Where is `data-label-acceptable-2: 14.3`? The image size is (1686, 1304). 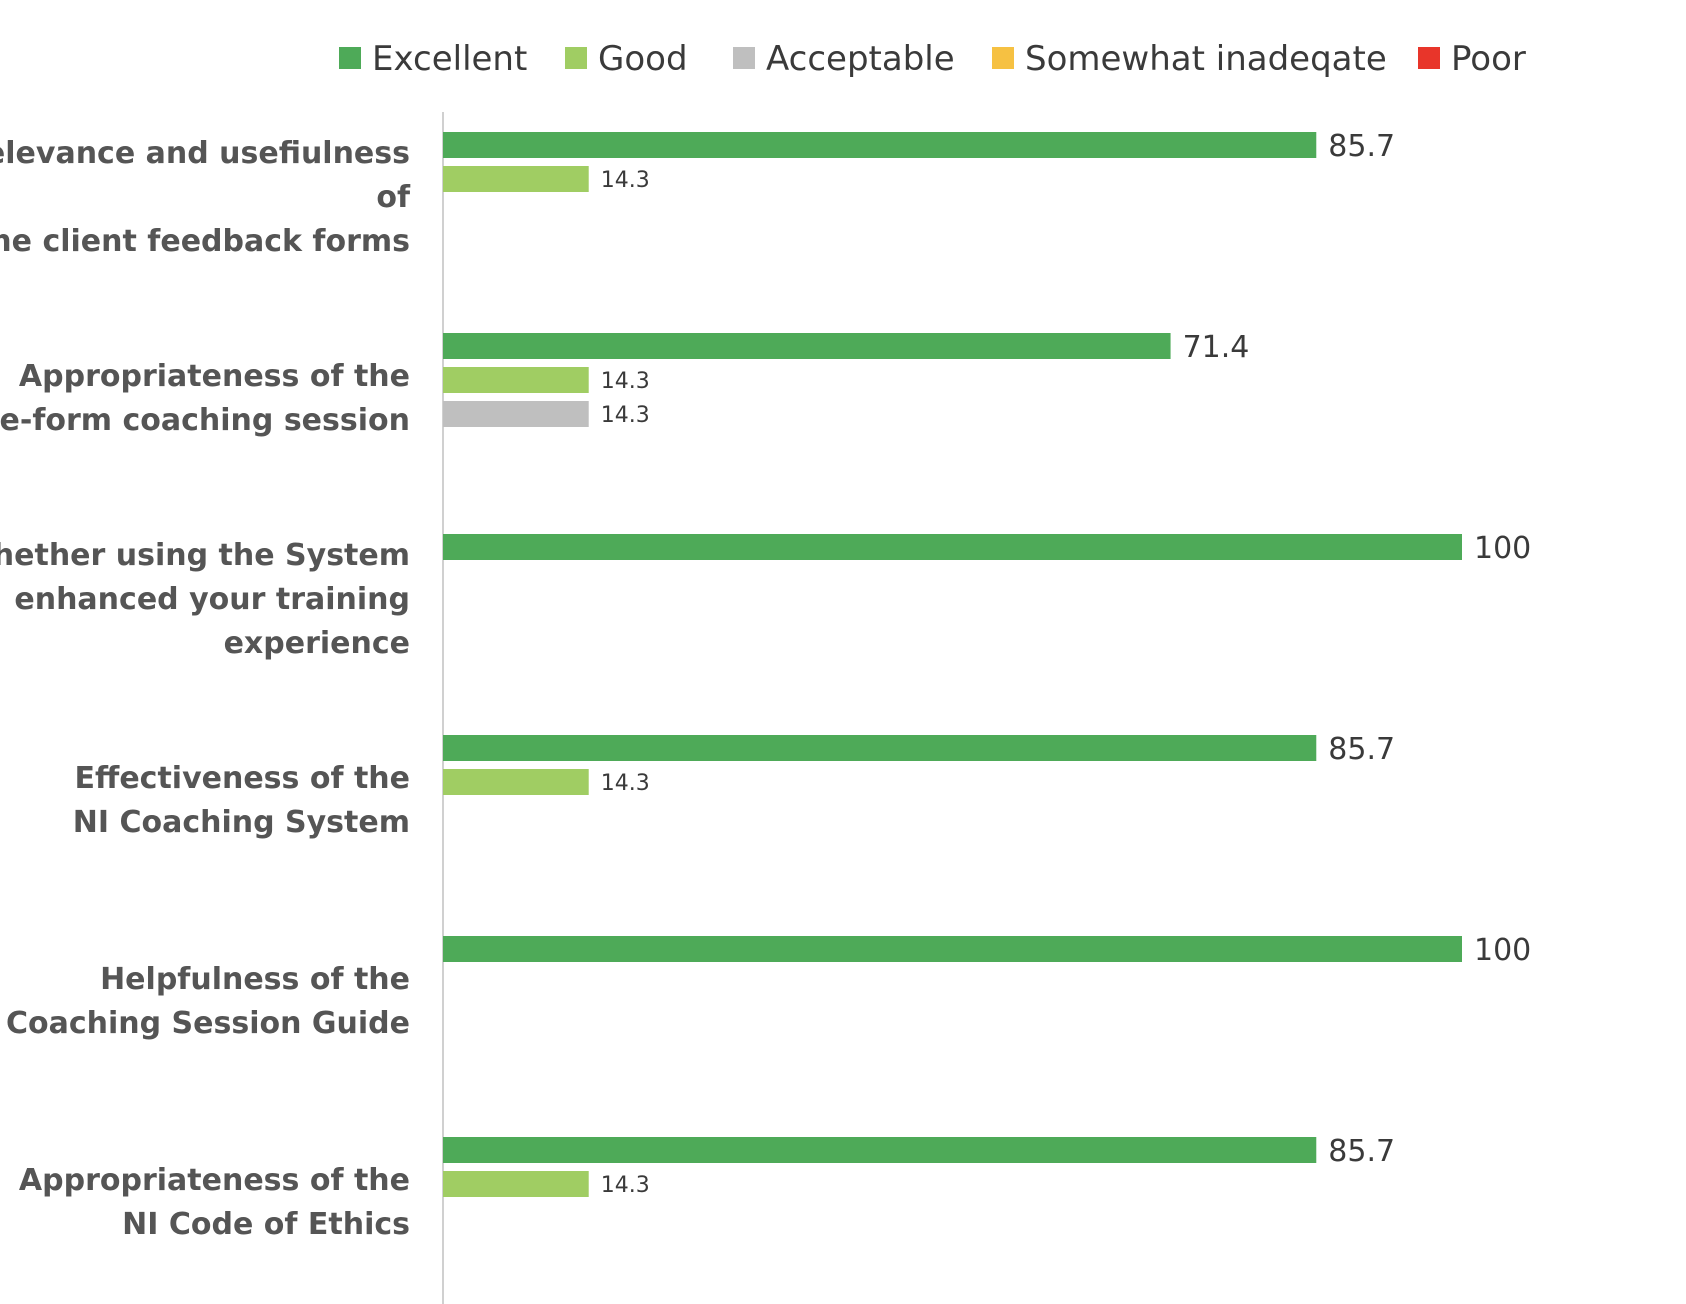 data-label-acceptable-2: 14.3 is located at coordinates (625, 415).